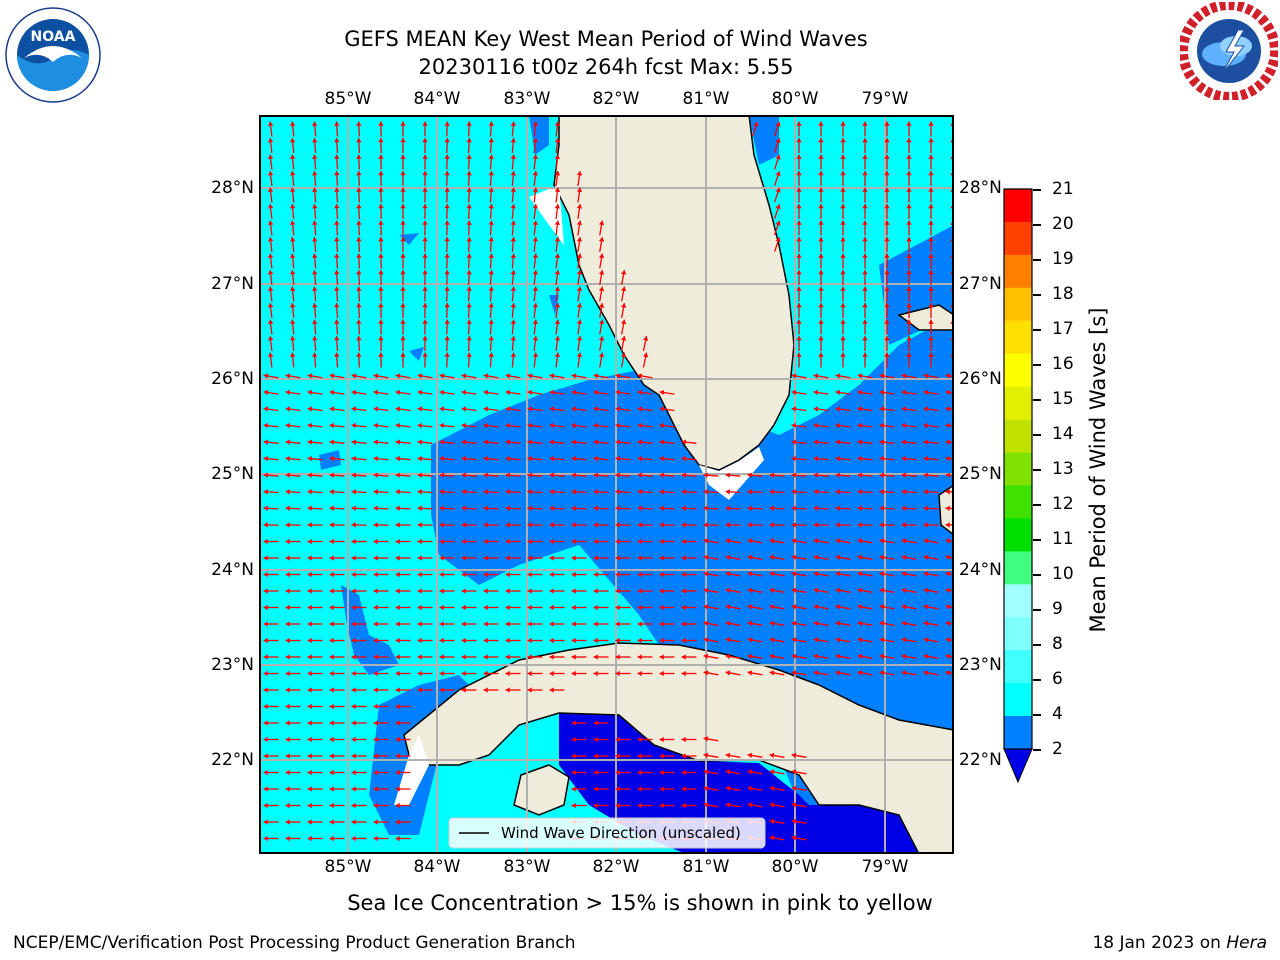 The height and width of the screenshot is (960, 1280). What do you see at coordinates (1063, 224) in the screenshot?
I see `colorbar-tick-label: 20` at bounding box center [1063, 224].